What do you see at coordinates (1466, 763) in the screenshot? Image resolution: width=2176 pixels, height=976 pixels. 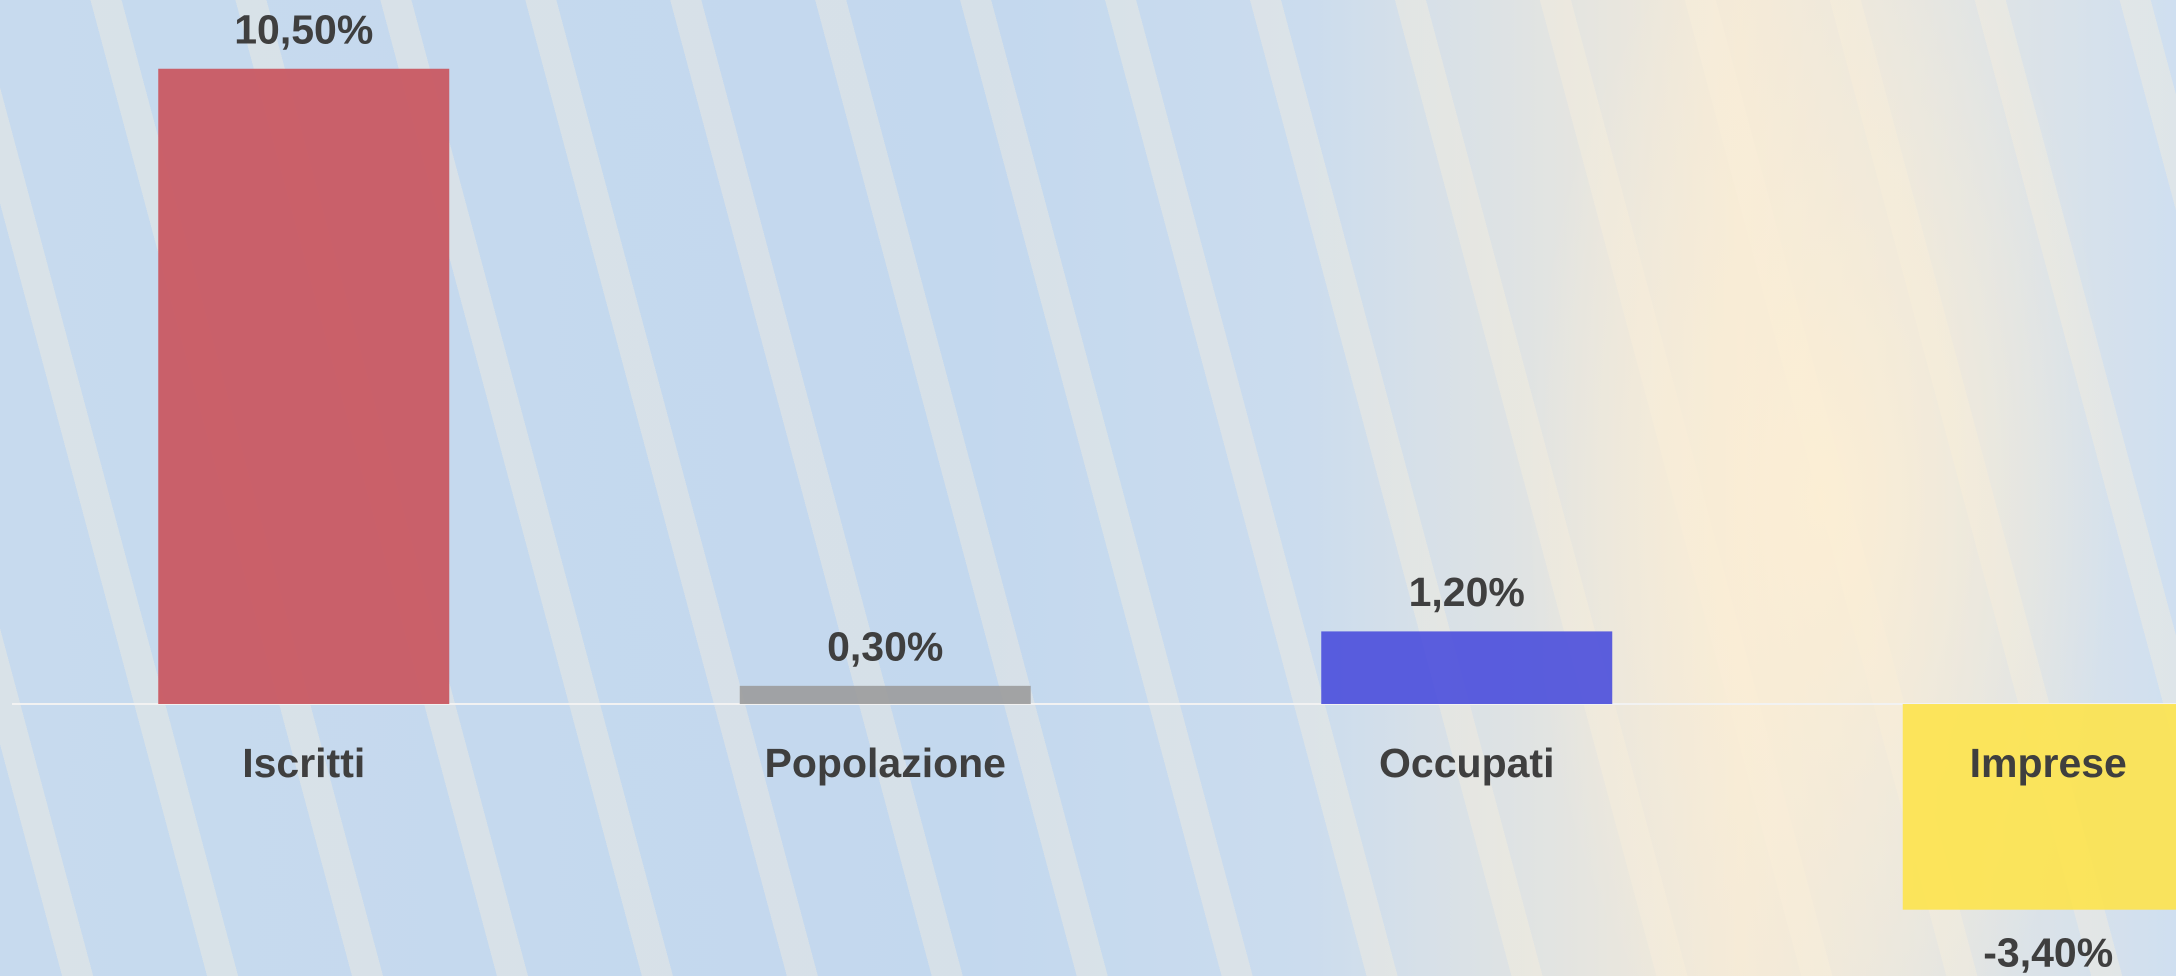 I see `category-label: Occupati` at bounding box center [1466, 763].